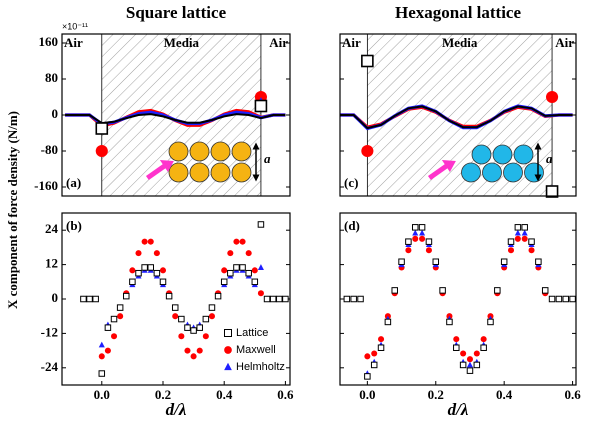 The width and height of the screenshot is (592, 427). I want to click on inset-arrow-head, so click(448, 166).